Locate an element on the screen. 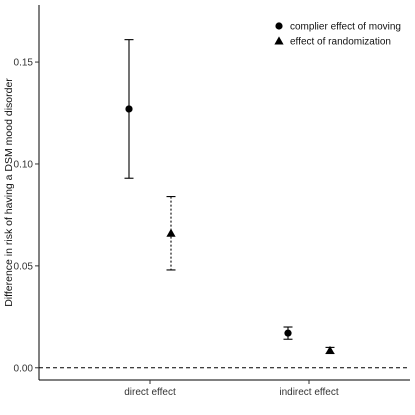 The image size is (415, 415). legend-label: complier effect of moving is located at coordinates (345, 27).